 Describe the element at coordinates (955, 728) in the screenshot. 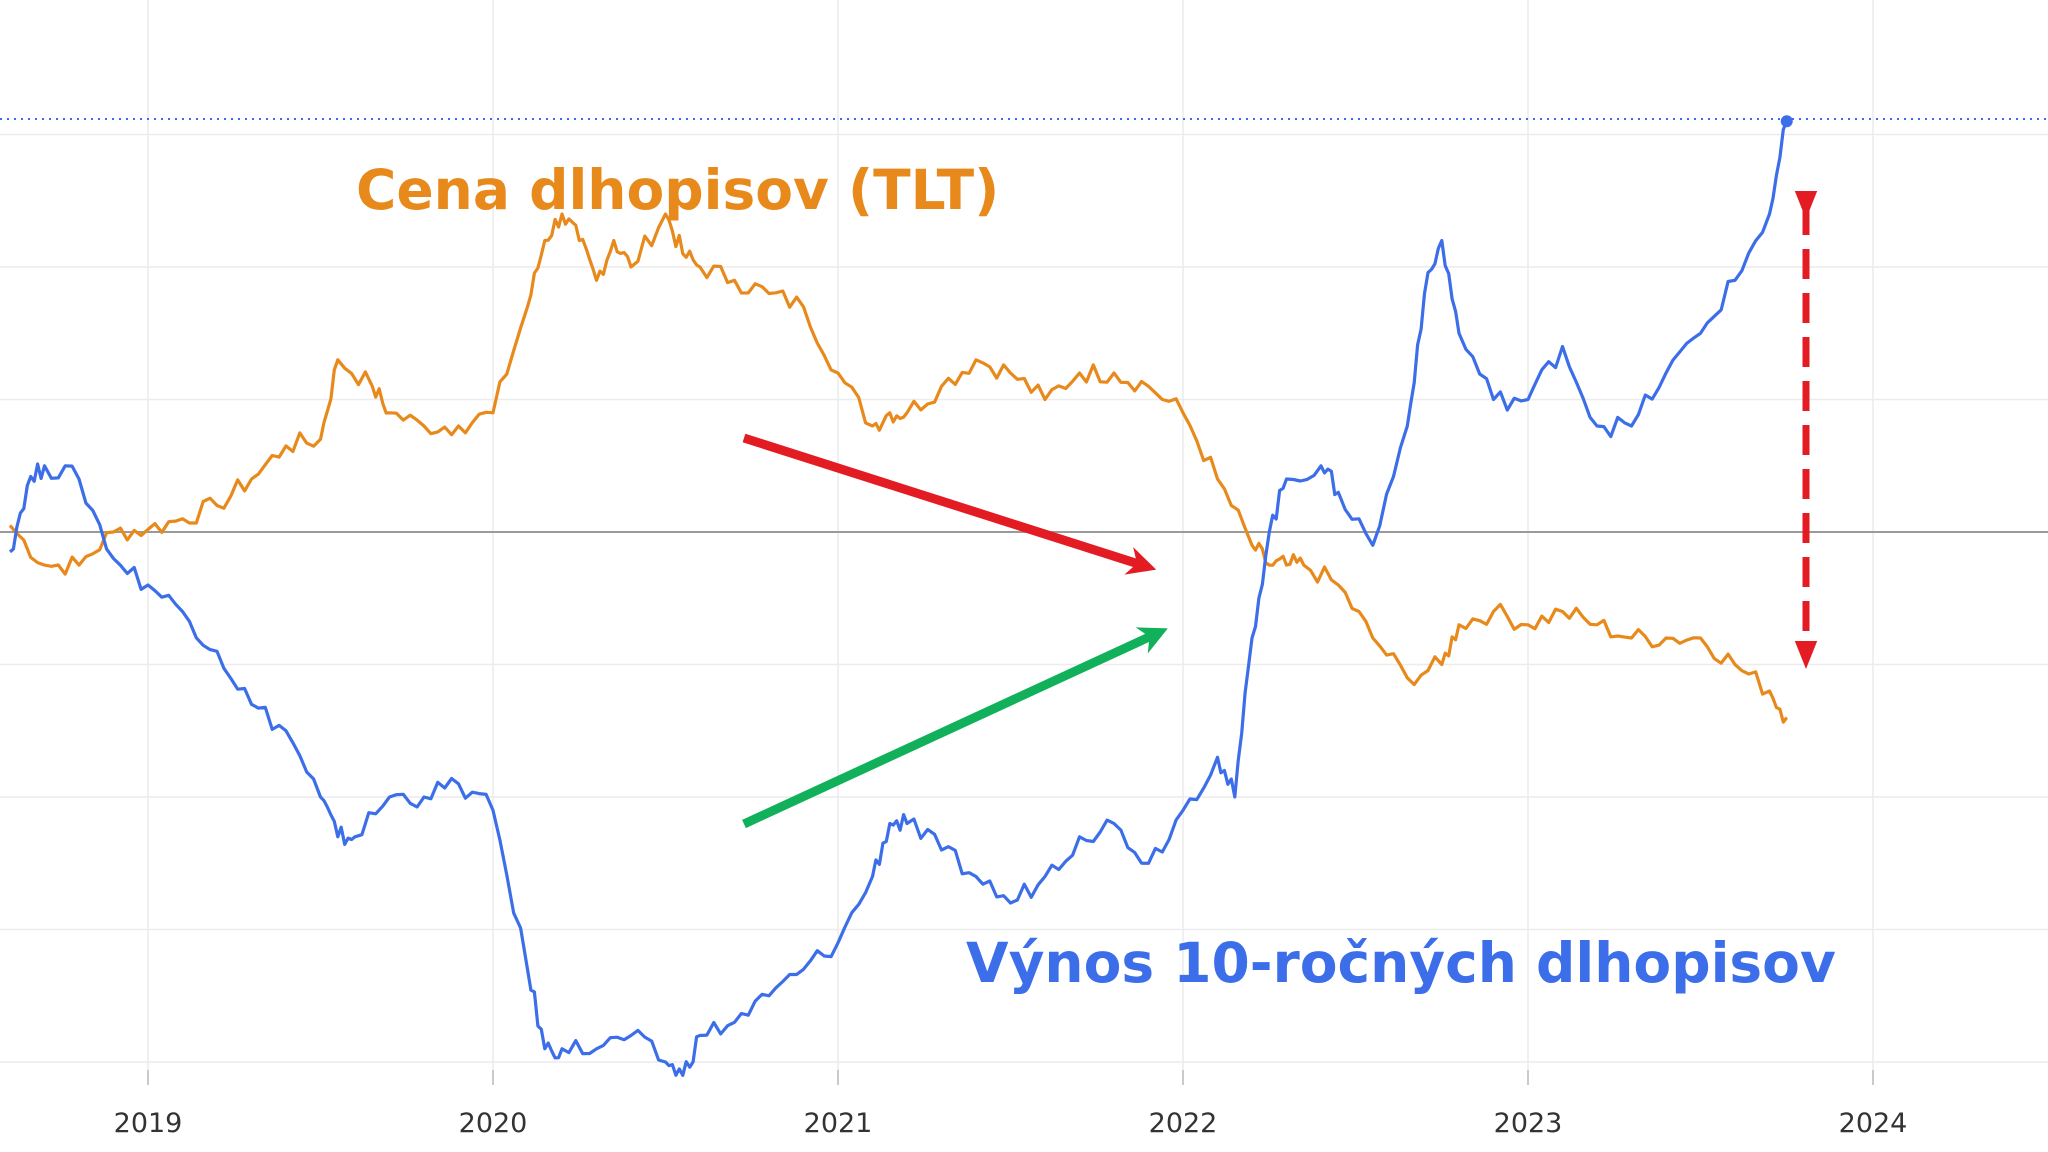

I see `green-arrow` at that location.